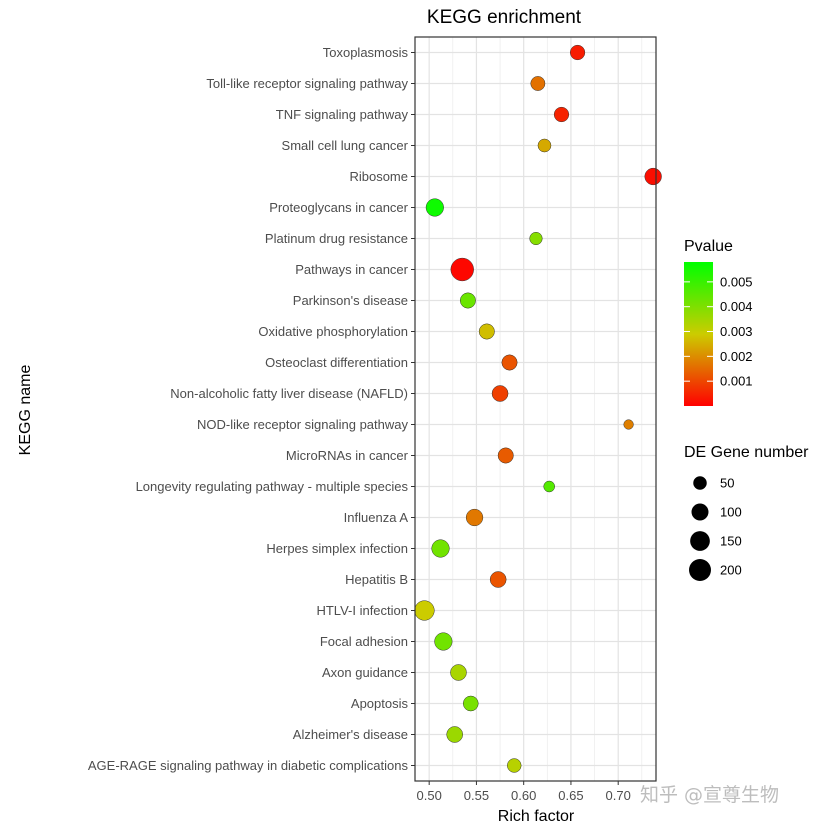 The height and width of the screenshot is (829, 834). I want to click on pvalue-legend: Pvalue 0.005 0.004 0.003 0.002 0.001, so click(718, 322).